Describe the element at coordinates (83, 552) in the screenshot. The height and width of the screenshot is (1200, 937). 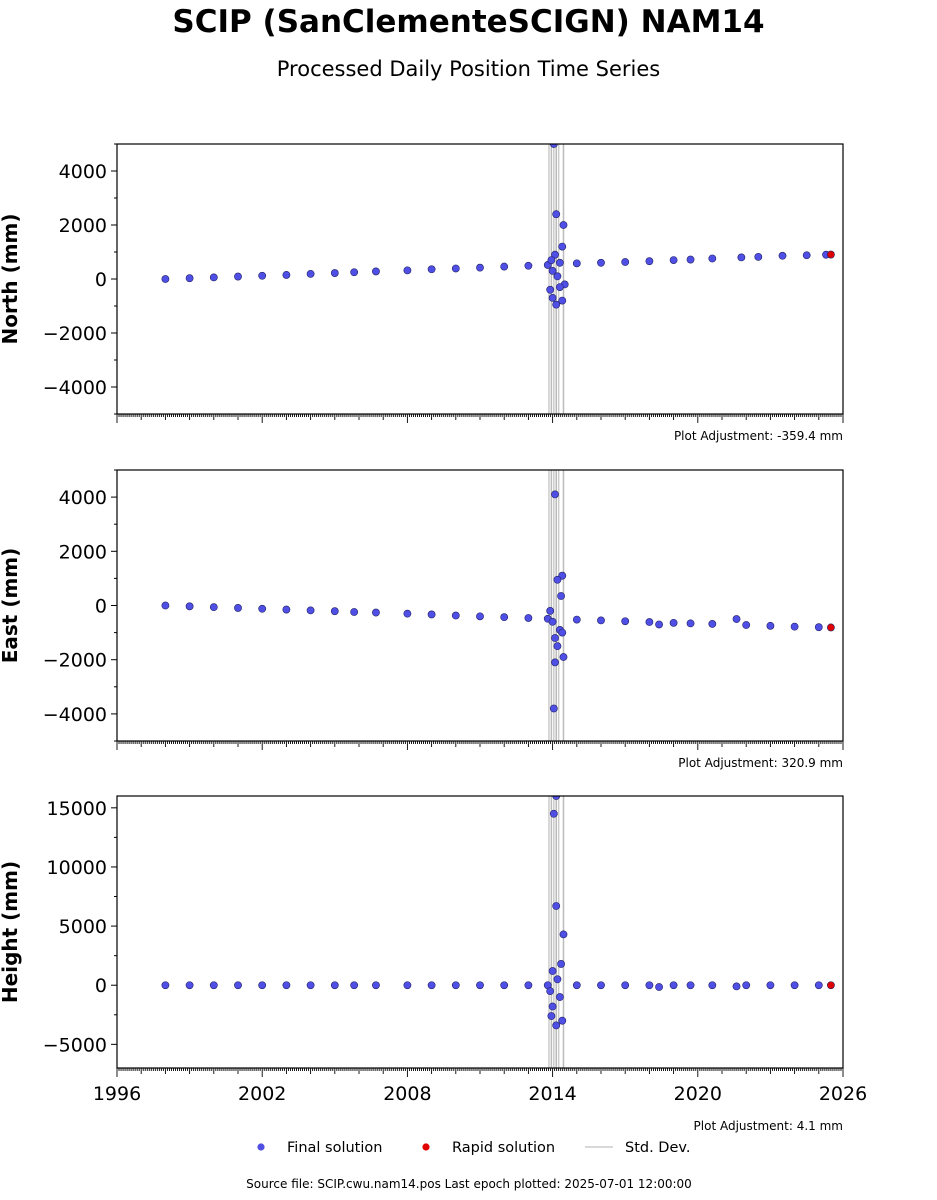
I see `y-tick-label: 2000` at that location.